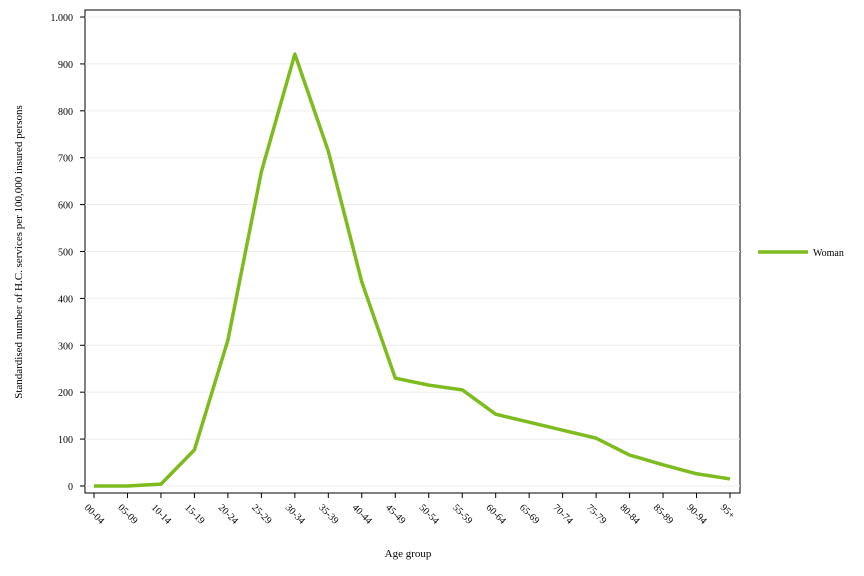 This screenshot has height=576, width=864. I want to click on legend-label: Woman, so click(828, 253).